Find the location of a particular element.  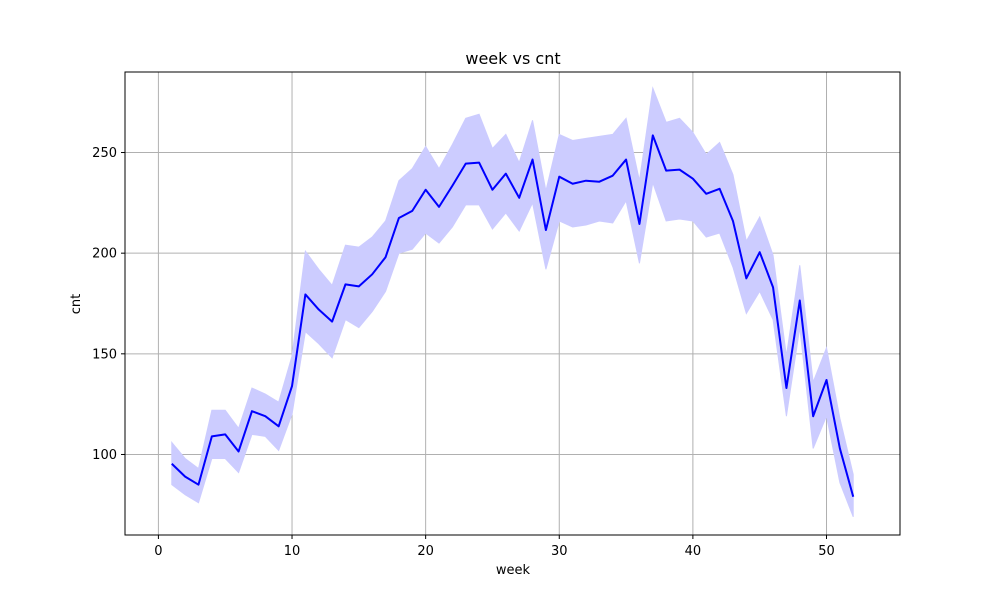

x-tick-label: 0 is located at coordinates (158, 551).